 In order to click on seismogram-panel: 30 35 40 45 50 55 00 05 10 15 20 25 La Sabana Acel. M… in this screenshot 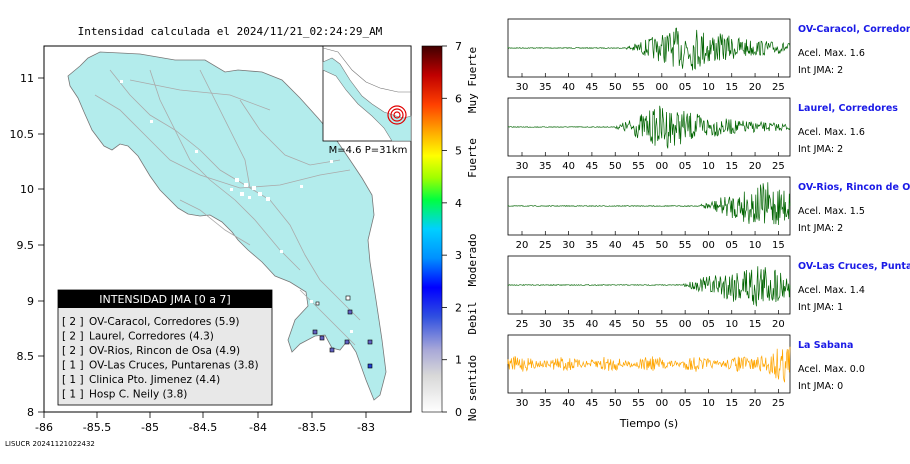, I will do `click(686, 371)`.